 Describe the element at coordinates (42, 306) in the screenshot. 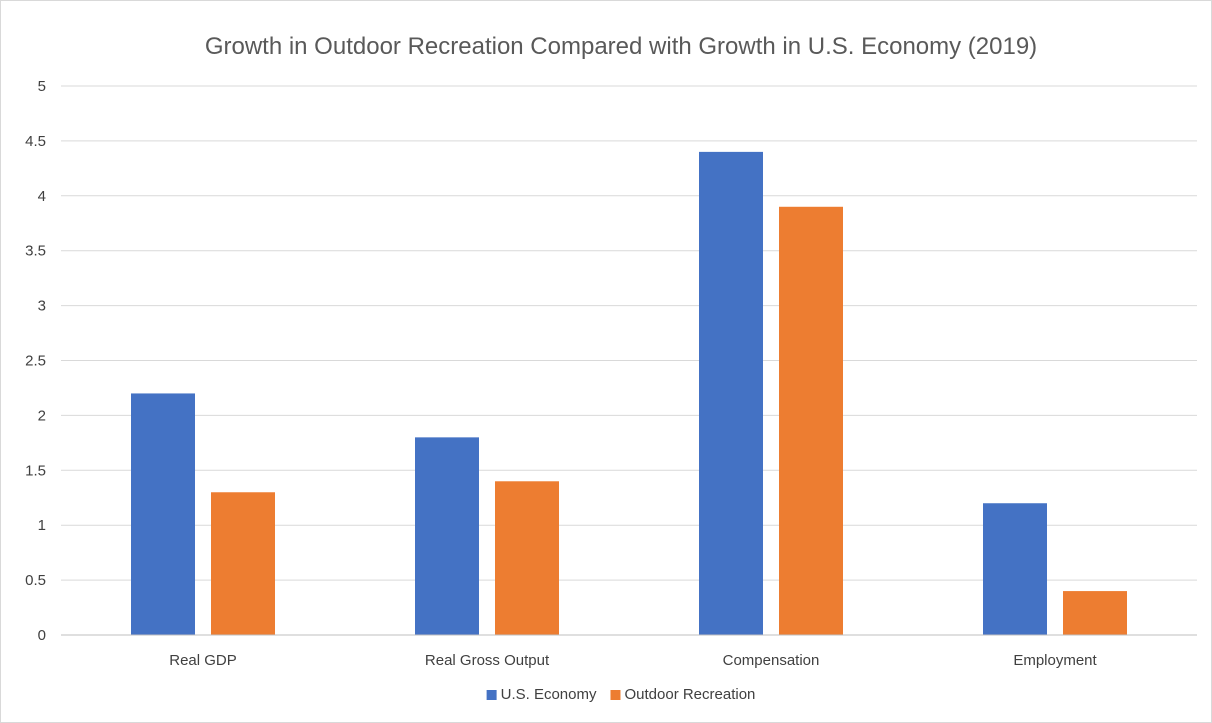

I see `y-tick-label: 3` at that location.